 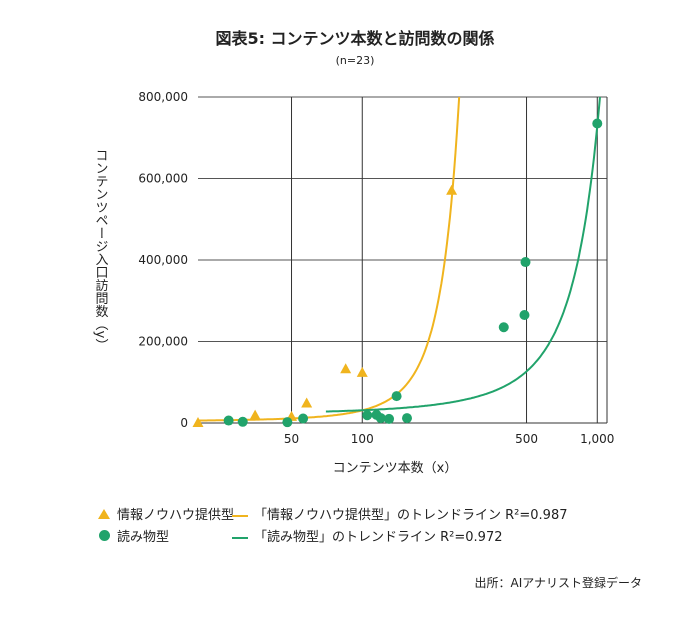 What do you see at coordinates (240, 538) in the screenshot?
I see `trendline-green-icon` at bounding box center [240, 538].